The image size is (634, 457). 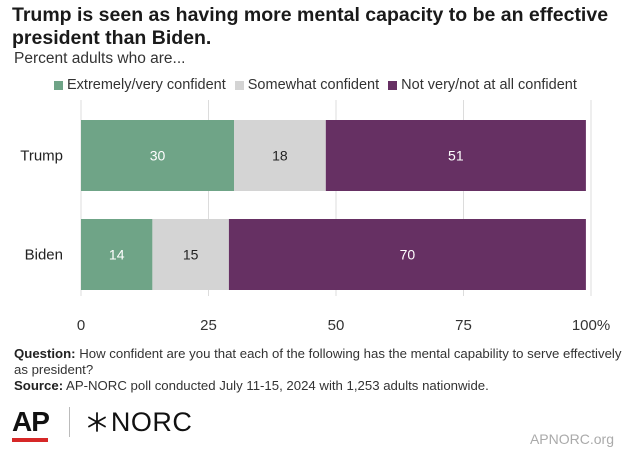 What do you see at coordinates (139, 422) in the screenshot?
I see `norc-logo: NORC` at bounding box center [139, 422].